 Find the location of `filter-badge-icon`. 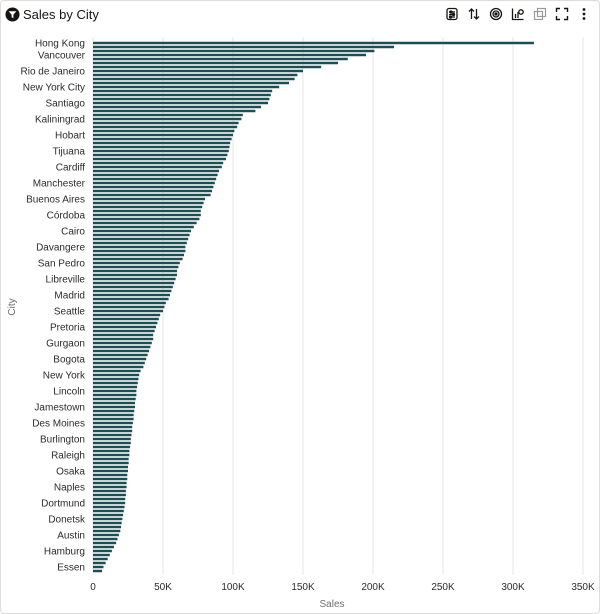

filter-badge-icon is located at coordinates (12, 14).